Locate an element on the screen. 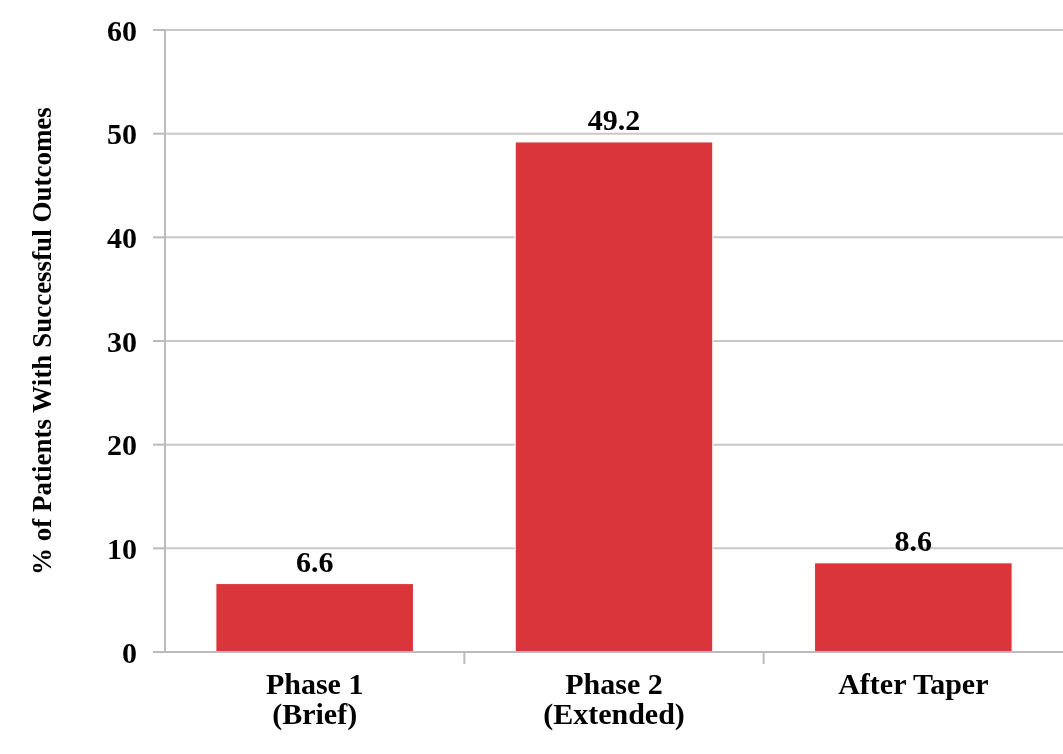  x-tick-label: After Taper is located at coordinates (913, 683).